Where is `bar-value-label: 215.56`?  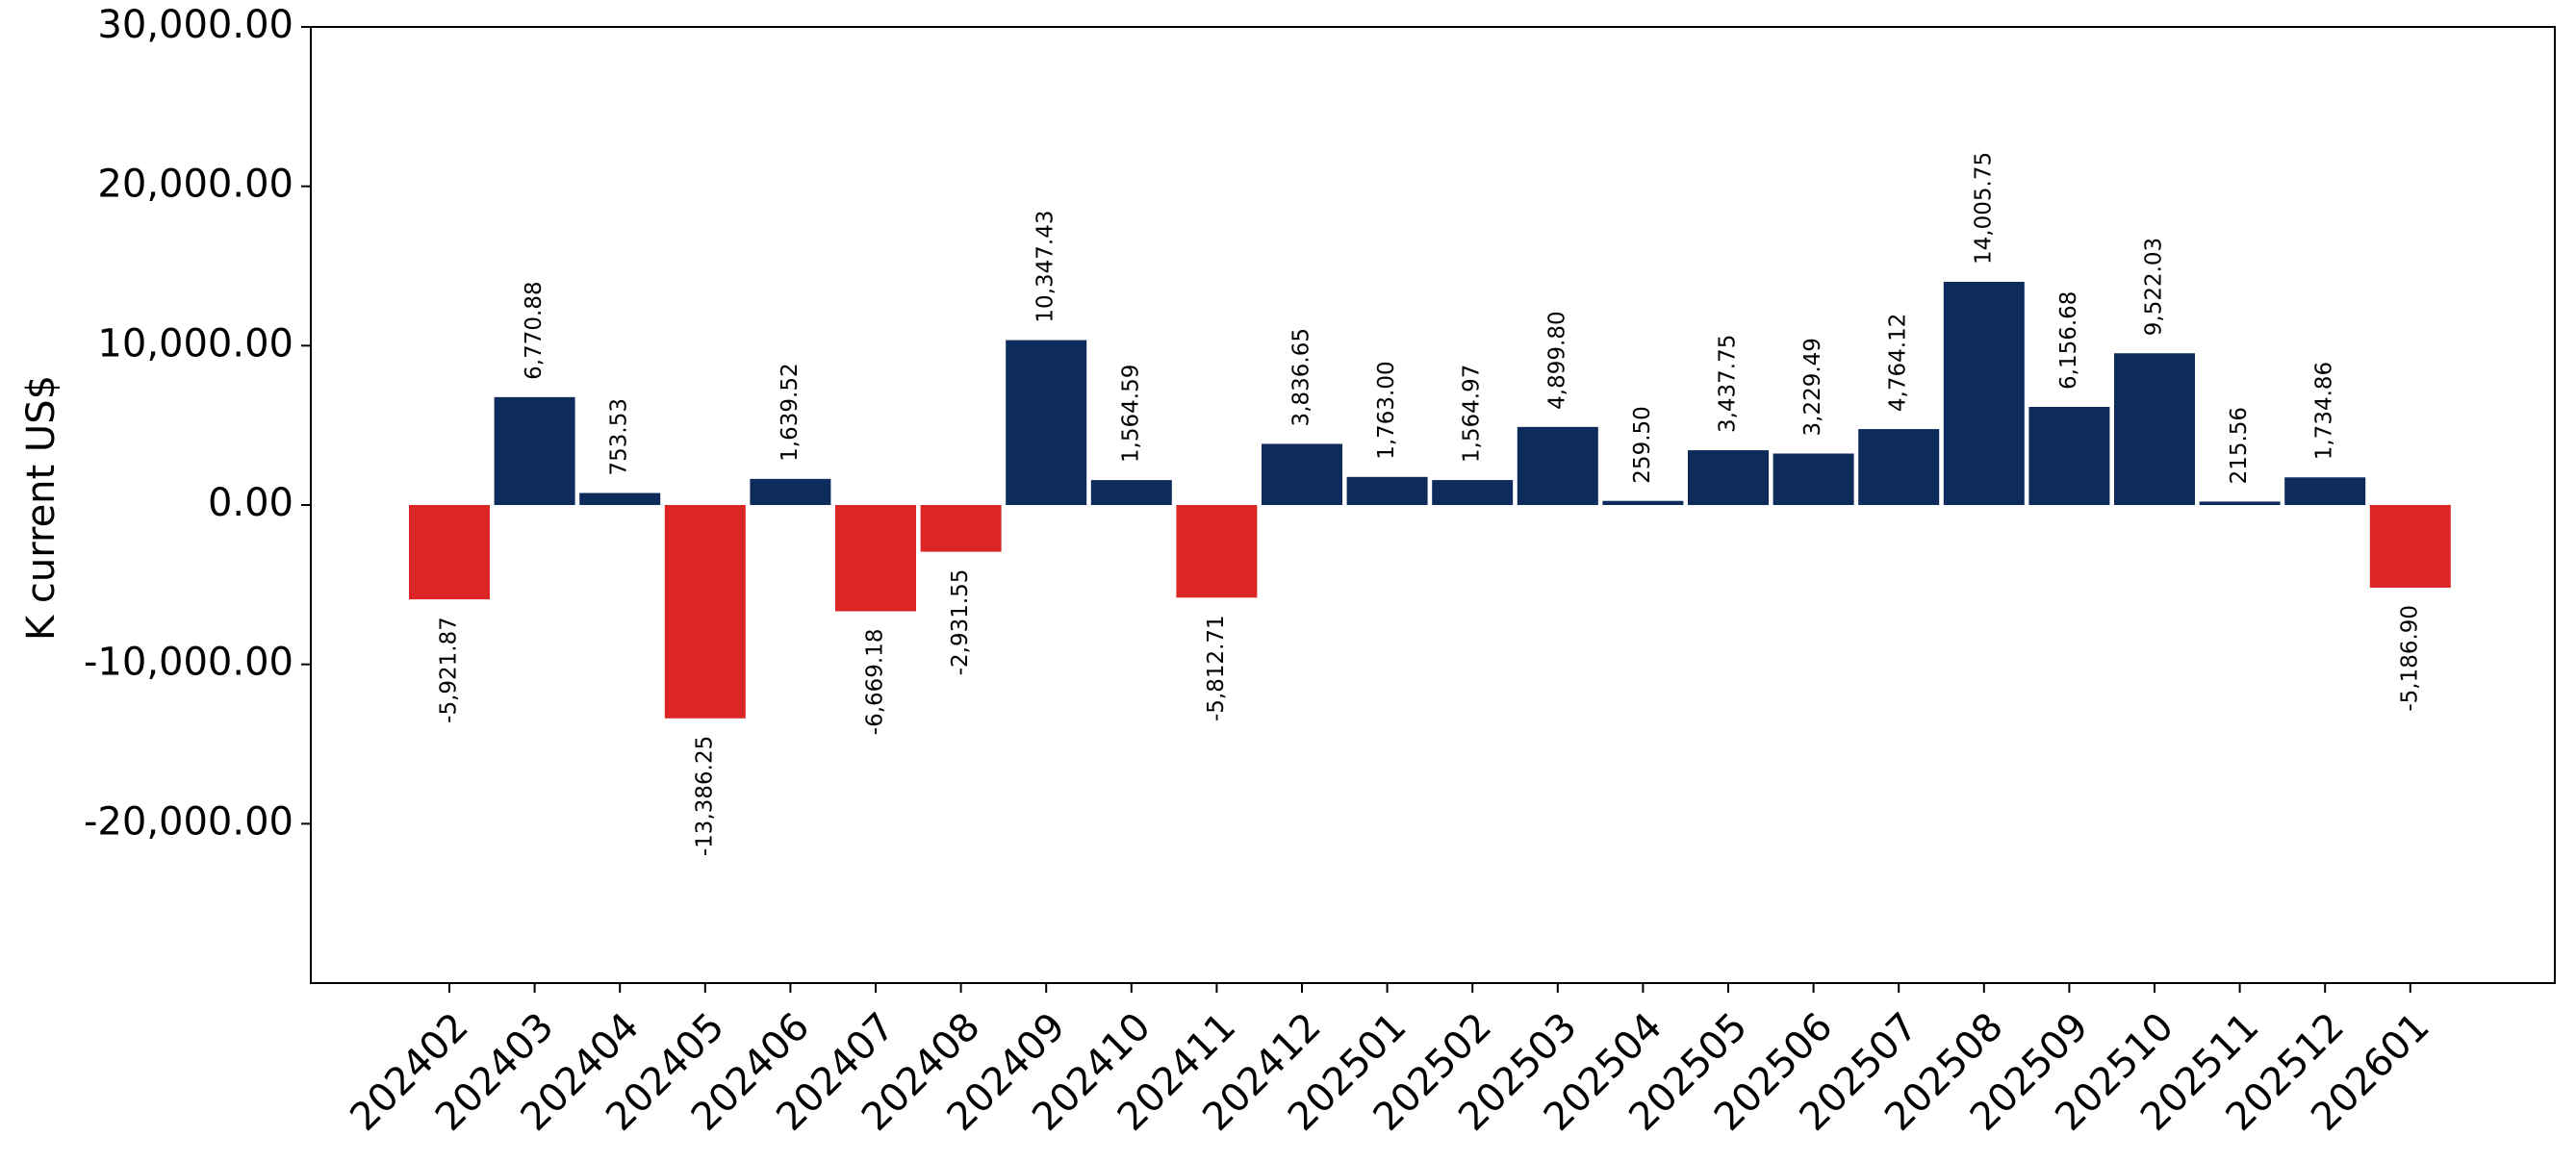 bar-value-label: 215.56 is located at coordinates (2239, 445).